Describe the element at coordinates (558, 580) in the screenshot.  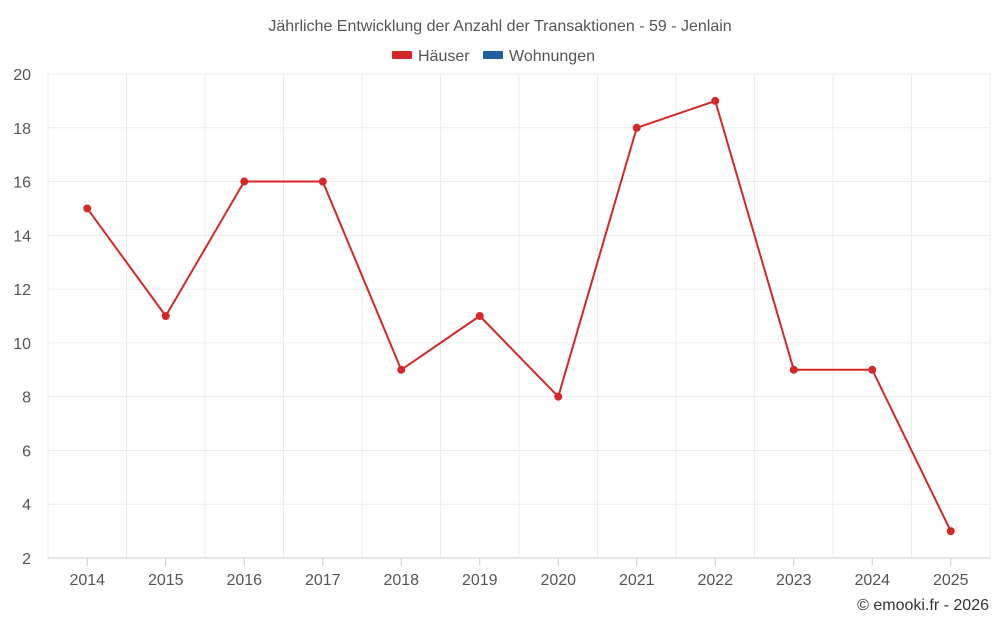
I see `x-tick-label: 2020` at that location.